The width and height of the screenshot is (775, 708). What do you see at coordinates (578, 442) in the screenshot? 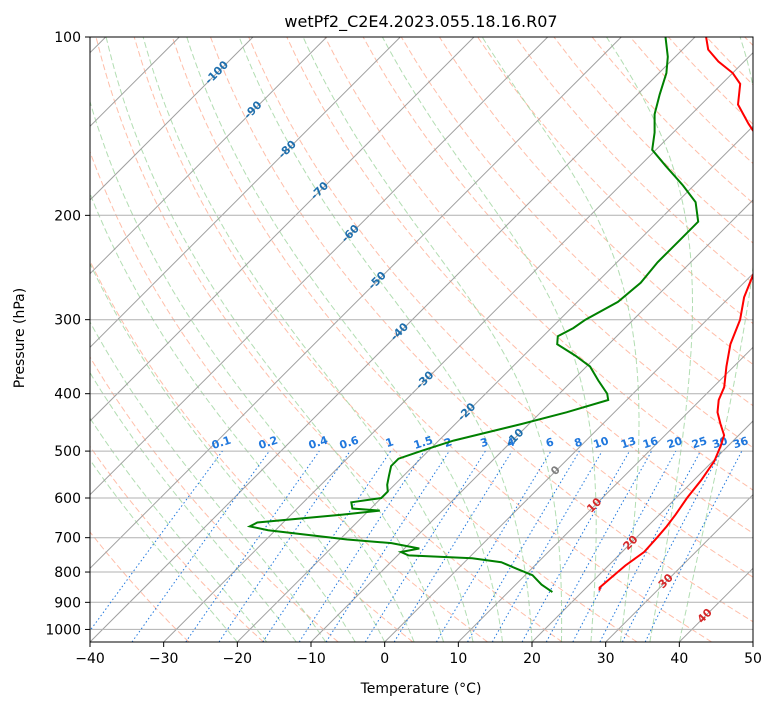
I see `mixing-ratio-label: 8` at bounding box center [578, 442].